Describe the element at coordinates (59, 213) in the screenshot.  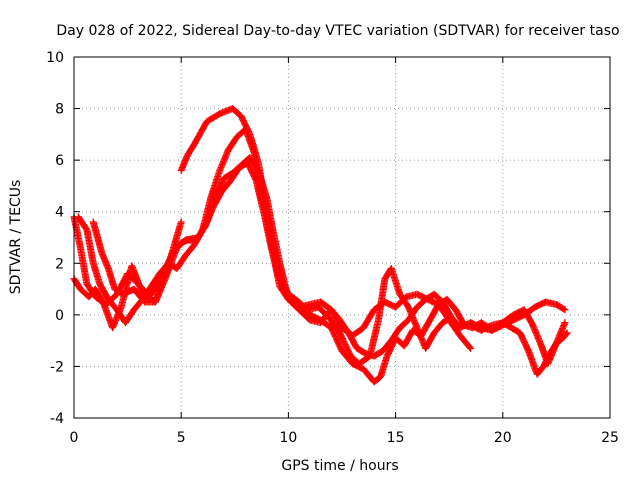
I see `y-tick-label: 4` at that location.